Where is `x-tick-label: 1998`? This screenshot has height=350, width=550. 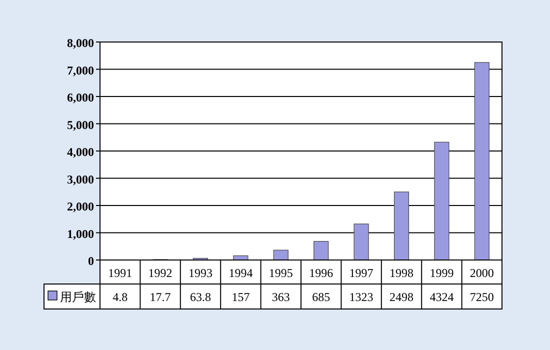
x-tick-label: 1998 is located at coordinates (402, 273).